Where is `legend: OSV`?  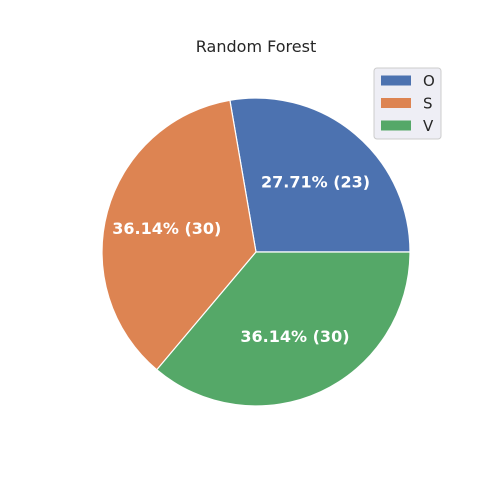 legend: OSV is located at coordinates (407, 103).